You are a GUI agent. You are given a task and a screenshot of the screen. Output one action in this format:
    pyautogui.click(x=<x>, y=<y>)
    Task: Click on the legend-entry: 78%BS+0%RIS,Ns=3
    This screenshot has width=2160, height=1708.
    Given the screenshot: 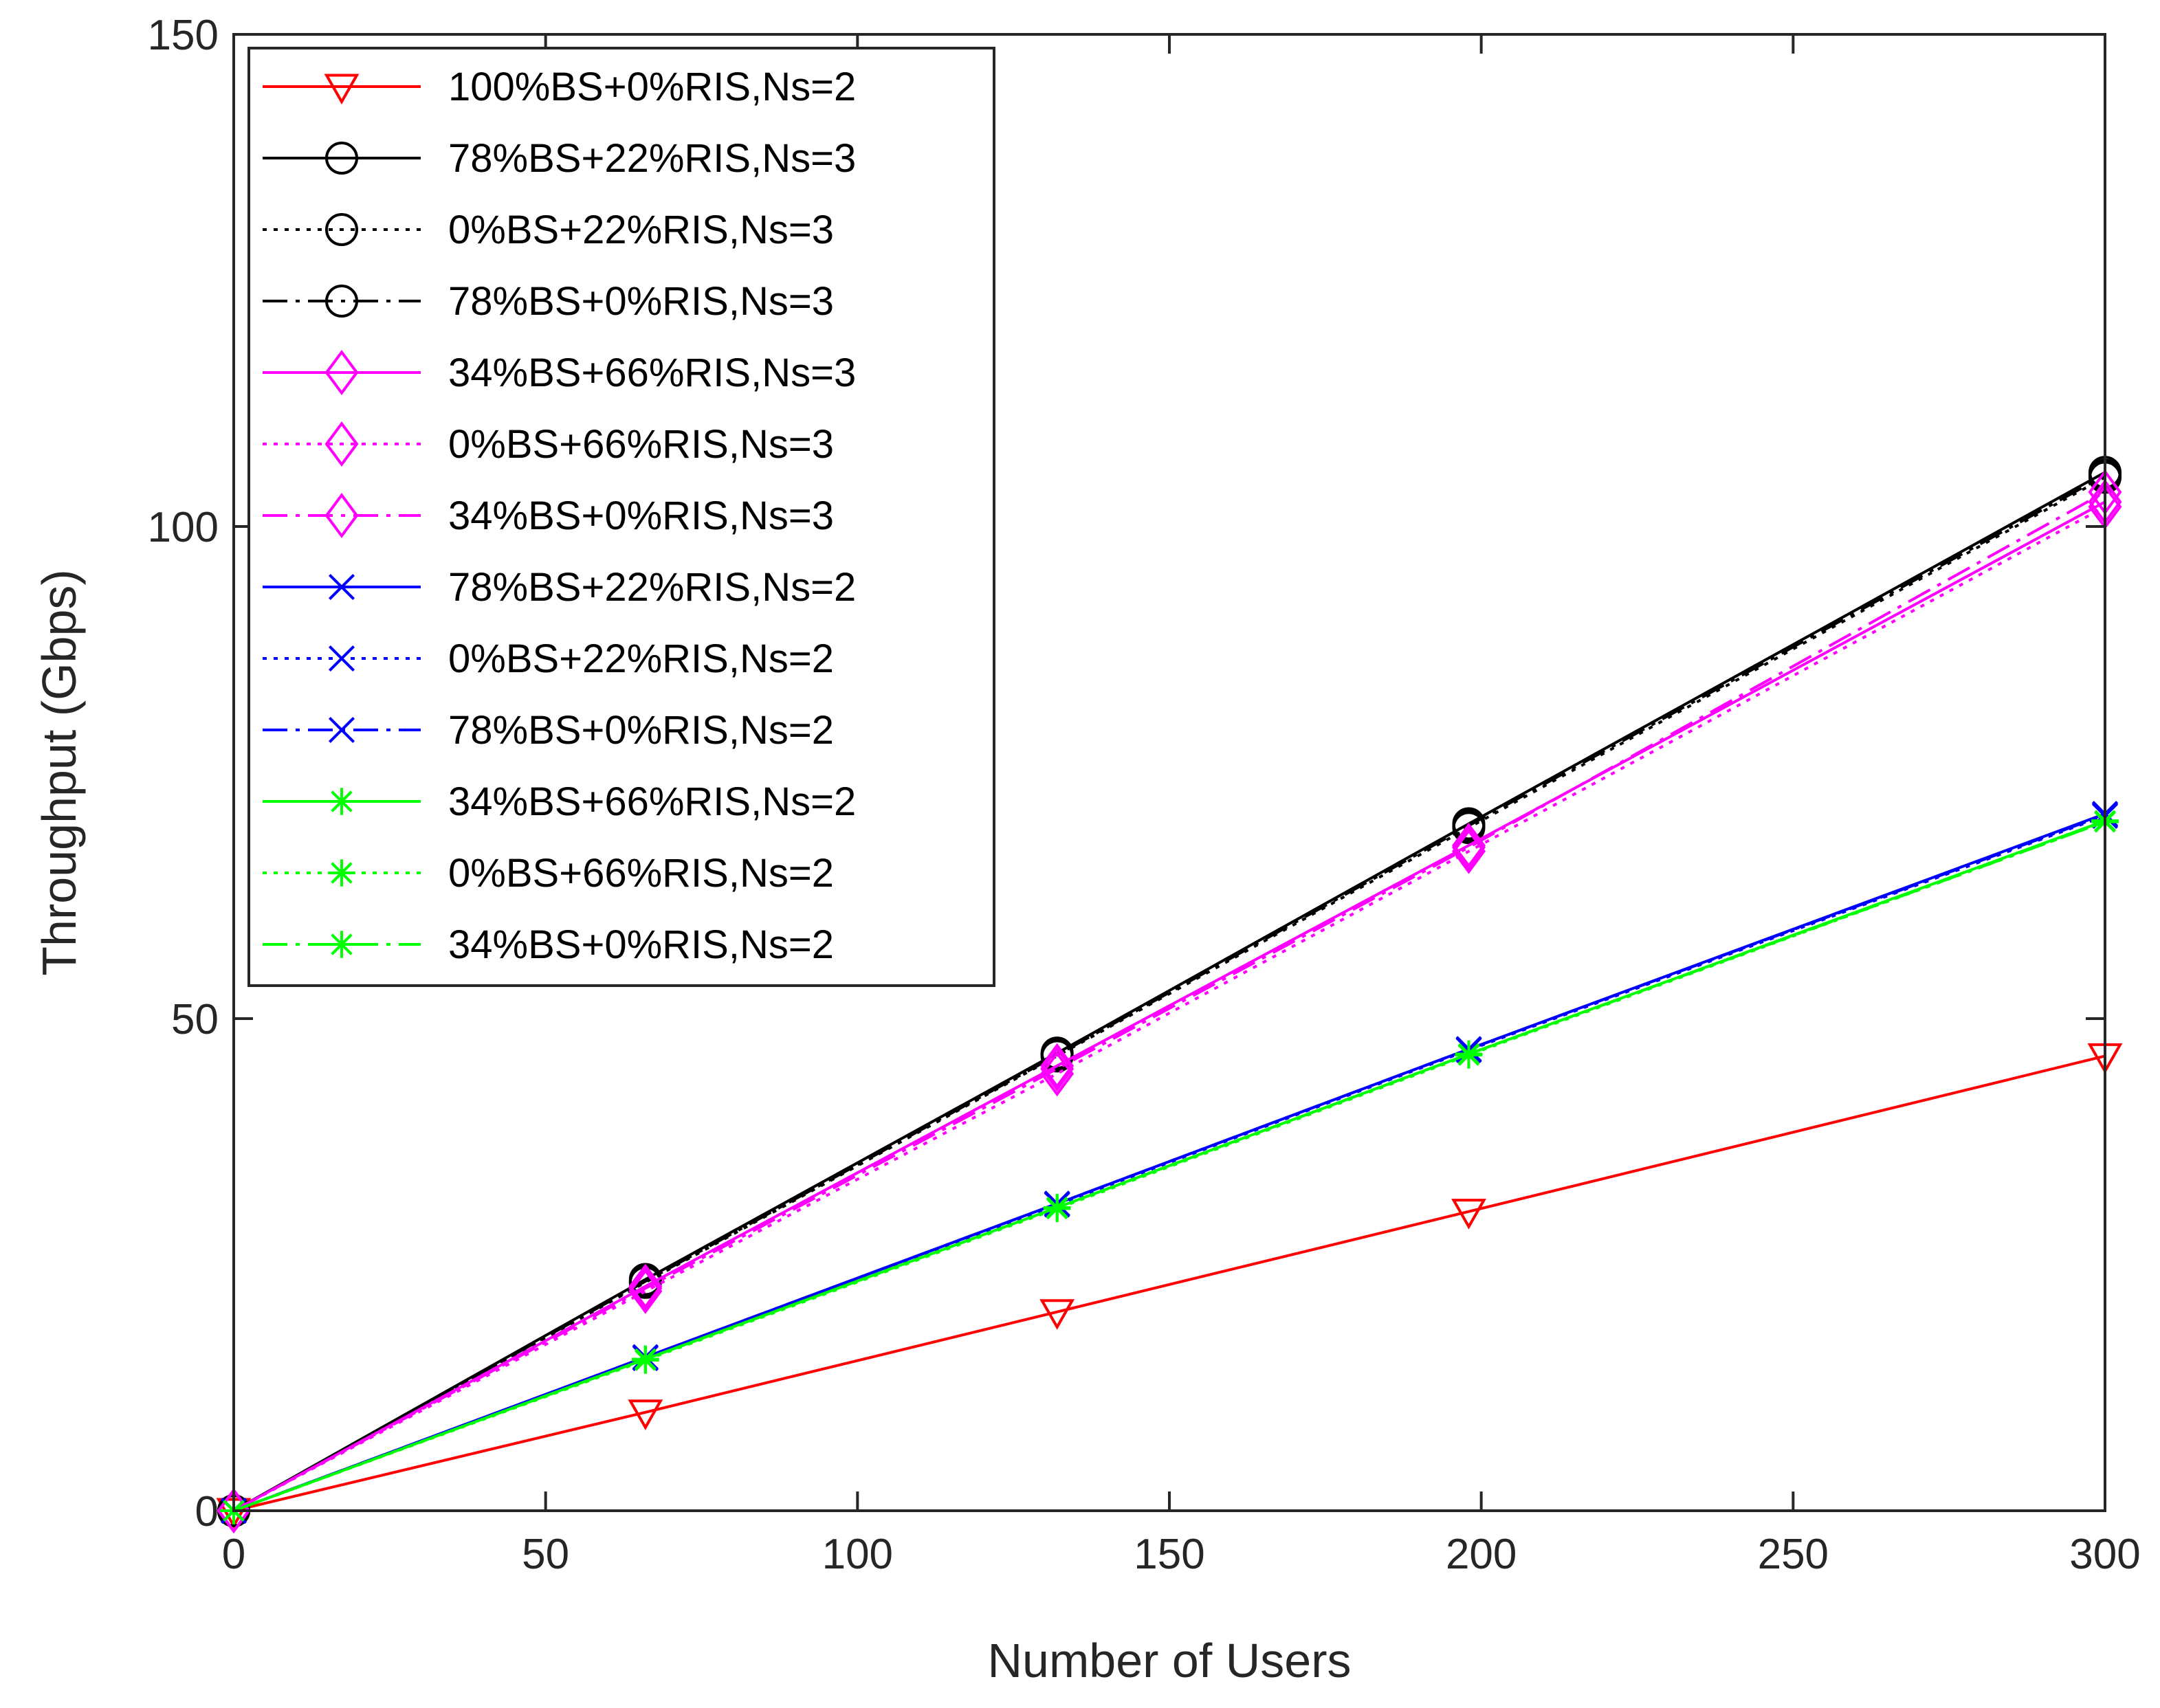 What is the action you would take?
    pyautogui.click(x=548, y=301)
    